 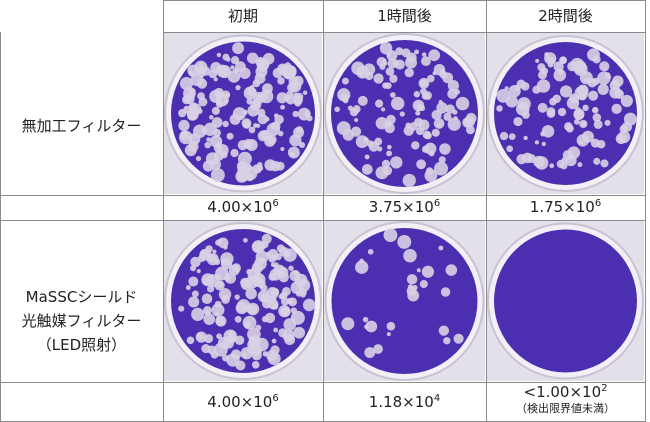 I want to click on count-value: 1.18×10 4, so click(x=404, y=402).